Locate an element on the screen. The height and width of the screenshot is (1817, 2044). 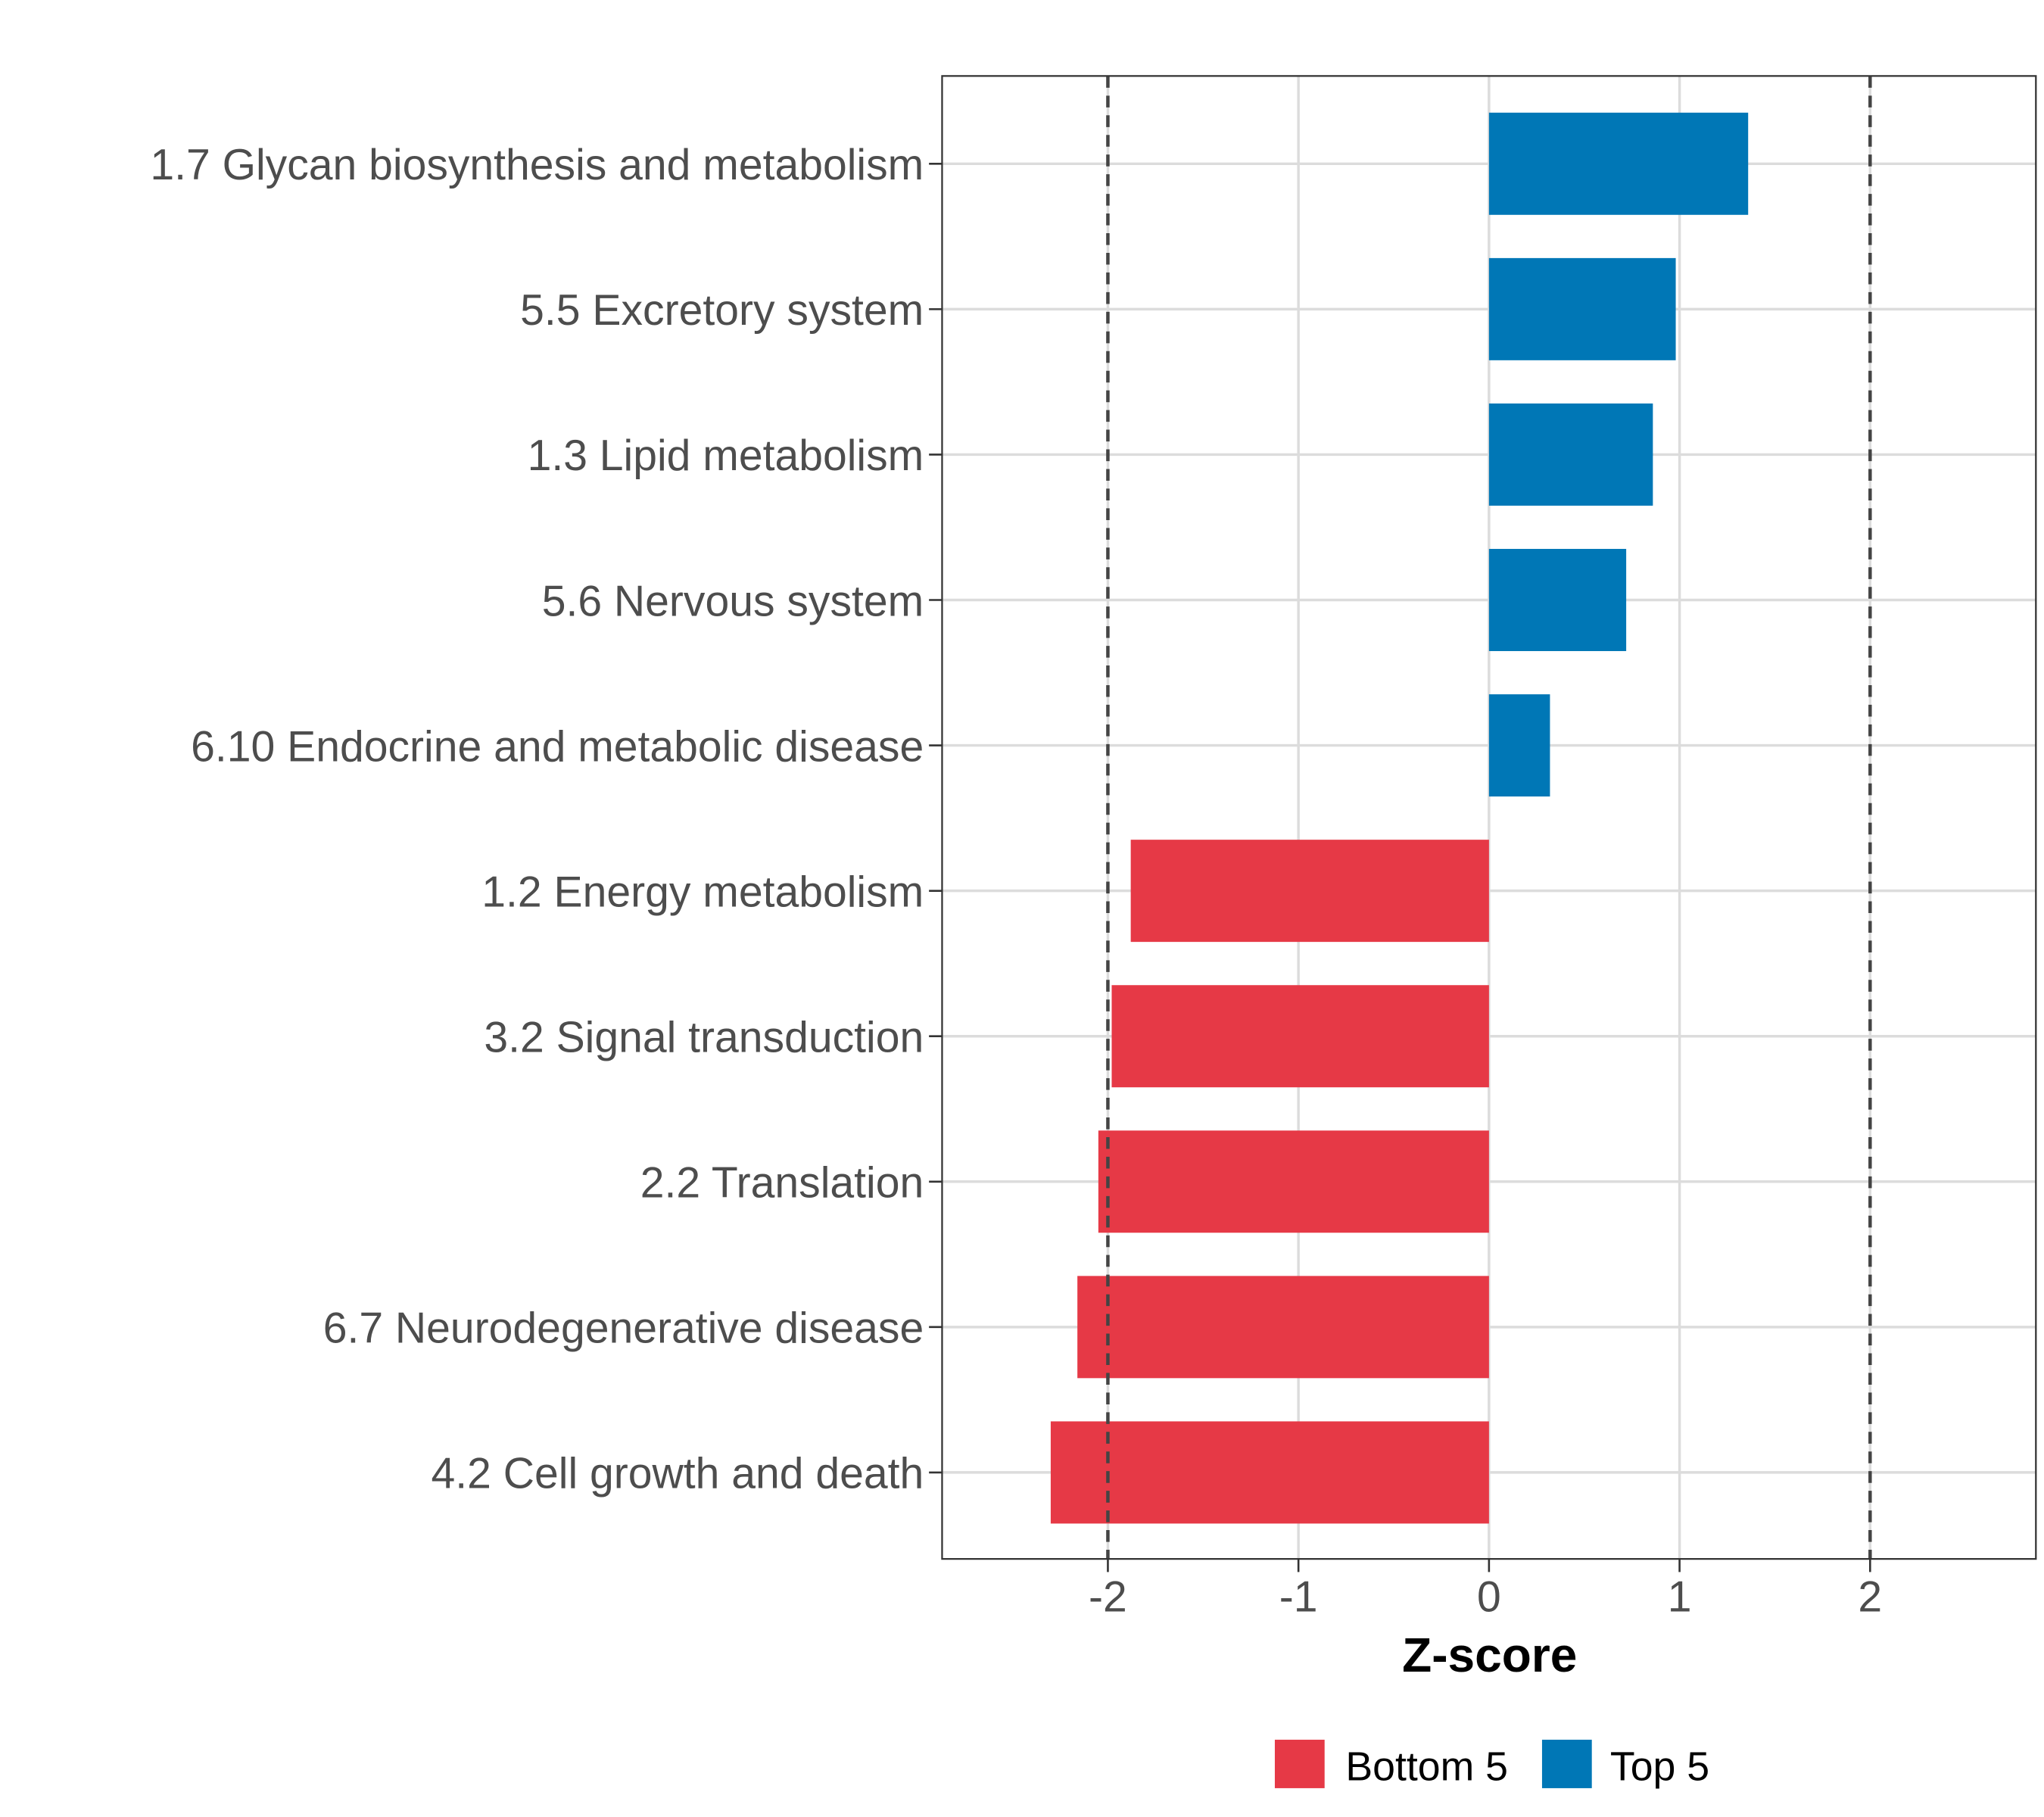
x-tick-label: 2 is located at coordinates (1870, 1596).